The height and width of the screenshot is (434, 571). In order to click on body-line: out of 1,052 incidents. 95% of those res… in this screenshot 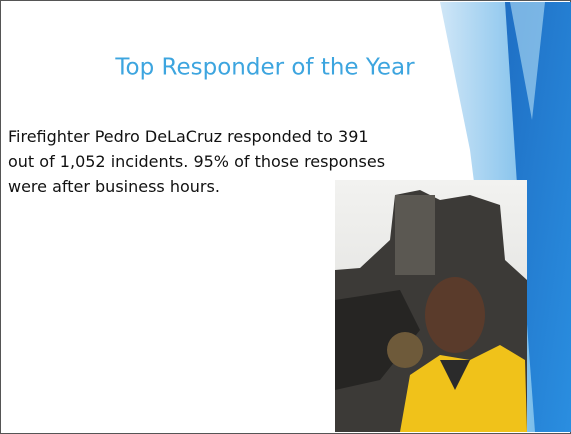, I will do `click(196, 161)`.